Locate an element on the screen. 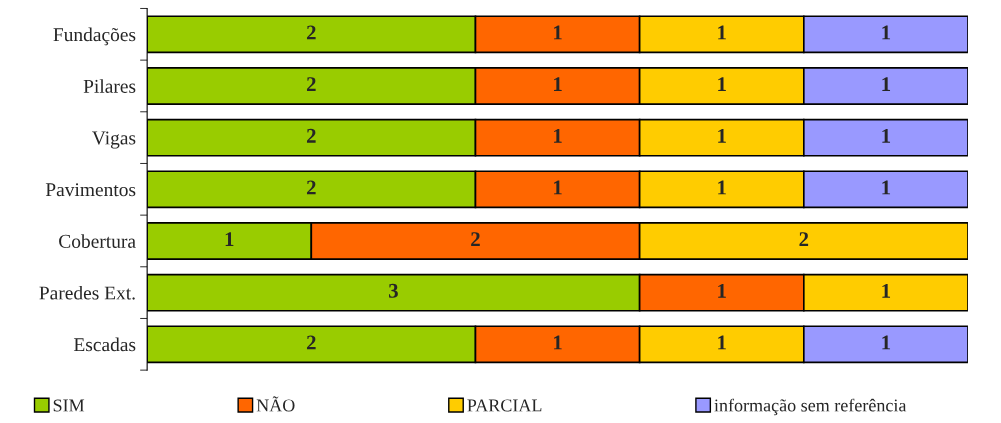 This screenshot has width=1001, height=423. y-tick-label: Paredes Ext. is located at coordinates (87, 292).